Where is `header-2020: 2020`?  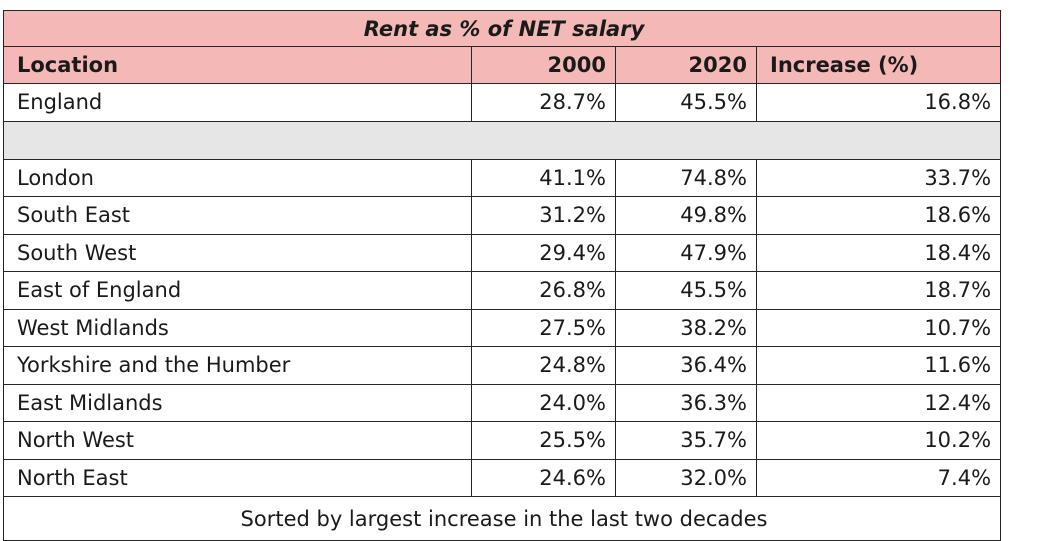
header-2020: 2020 is located at coordinates (686, 65).